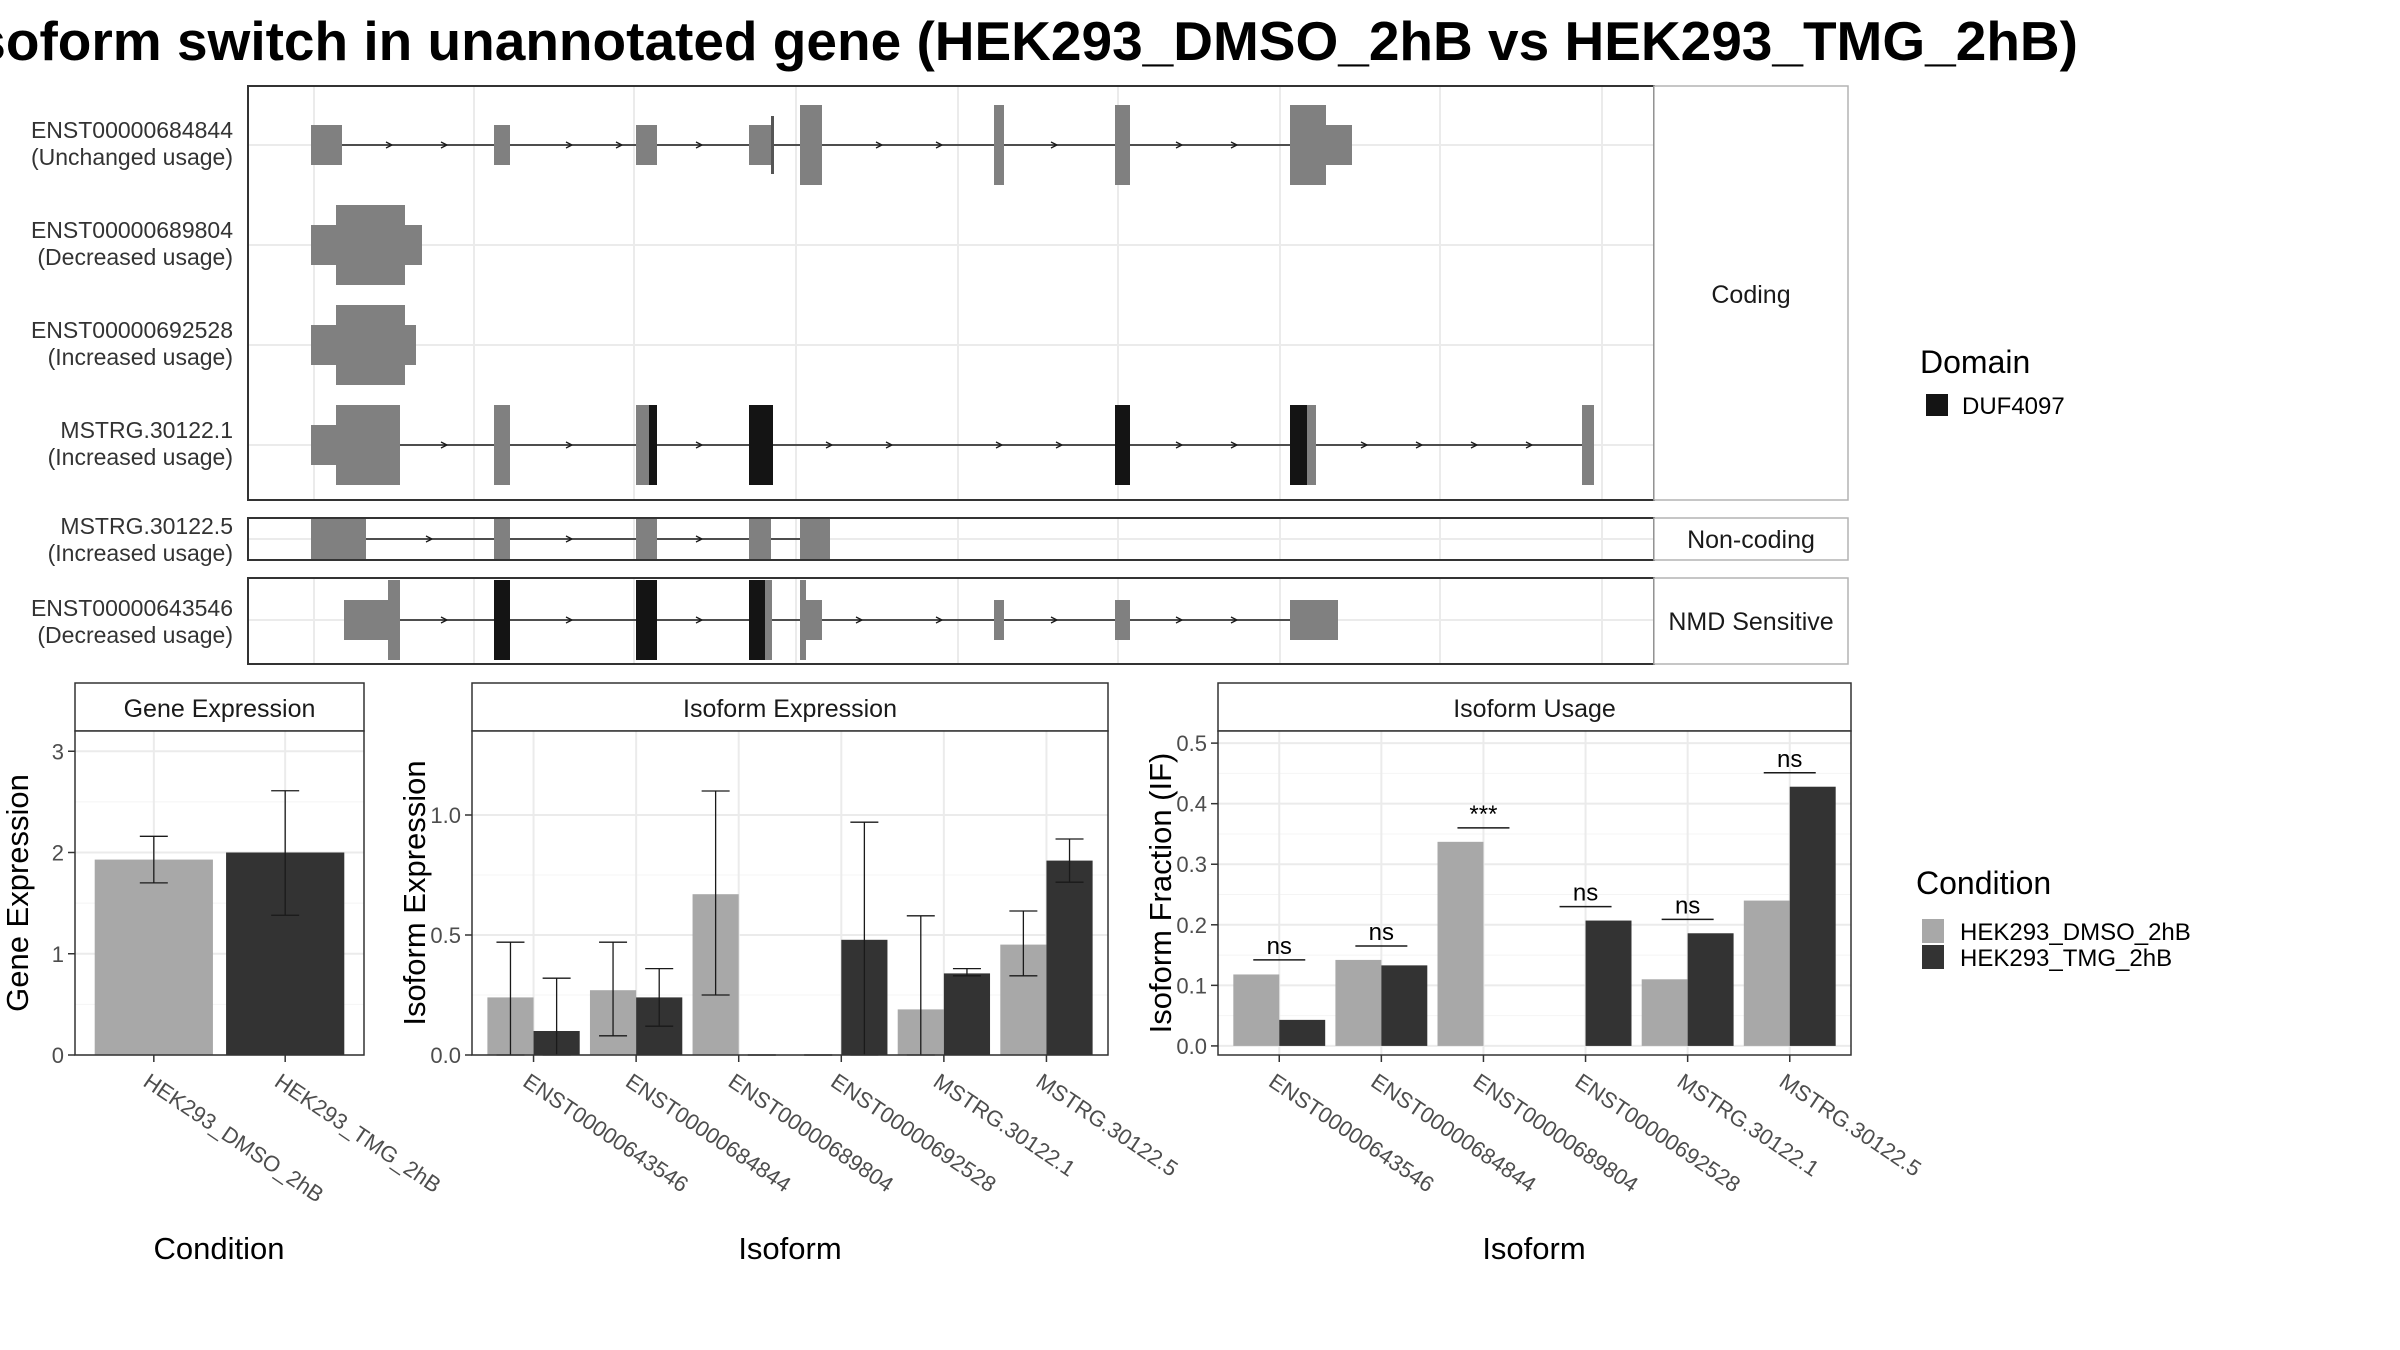 The height and width of the screenshot is (1350, 2400). Describe the element at coordinates (1751, 540) in the screenshot. I see `noncoding-strip-label: Non-coding` at that location.